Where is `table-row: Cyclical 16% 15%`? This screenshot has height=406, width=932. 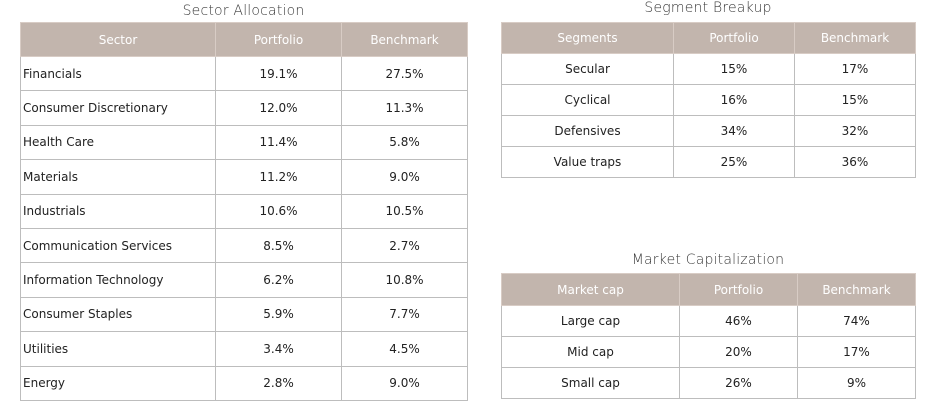
table-row: Cyclical 16% 15% is located at coordinates (708, 100).